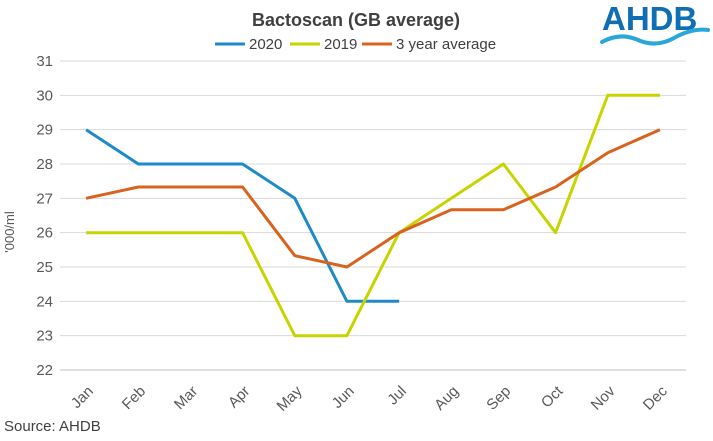 Image resolution: width=713 pixels, height=441 pixels. Describe the element at coordinates (343, 397) in the screenshot. I see `x-tick-label: Jun` at that location.